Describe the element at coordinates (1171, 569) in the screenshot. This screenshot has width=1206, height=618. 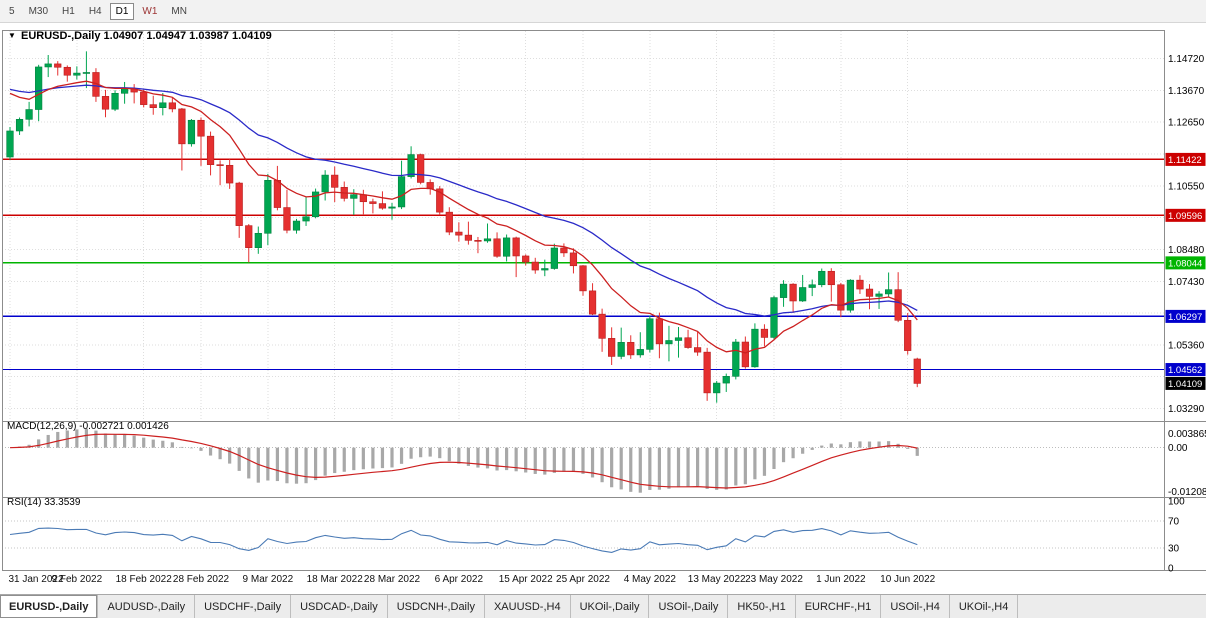
I see `svg-text: 0` at that location.